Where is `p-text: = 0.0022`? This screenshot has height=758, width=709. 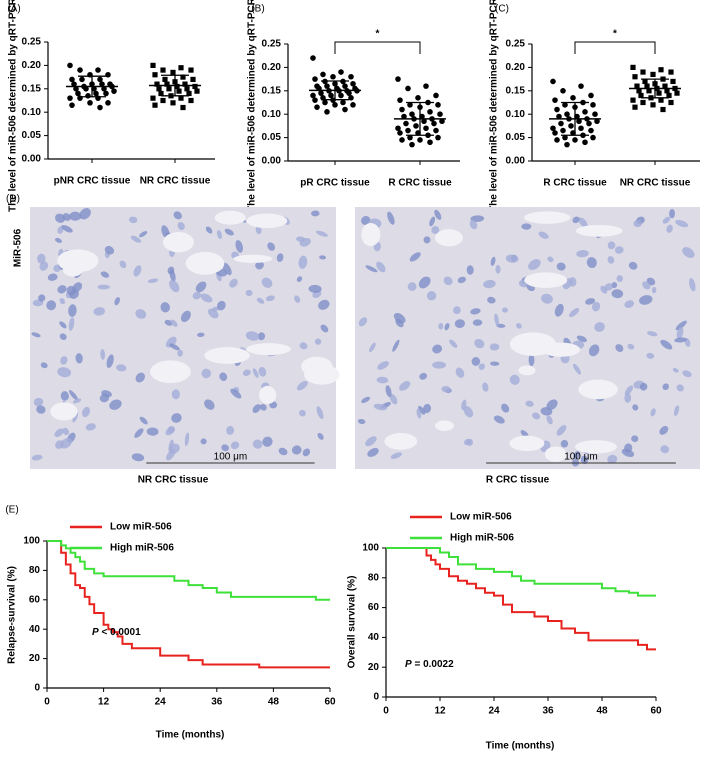
p-text: = 0.0022 is located at coordinates (434, 664).